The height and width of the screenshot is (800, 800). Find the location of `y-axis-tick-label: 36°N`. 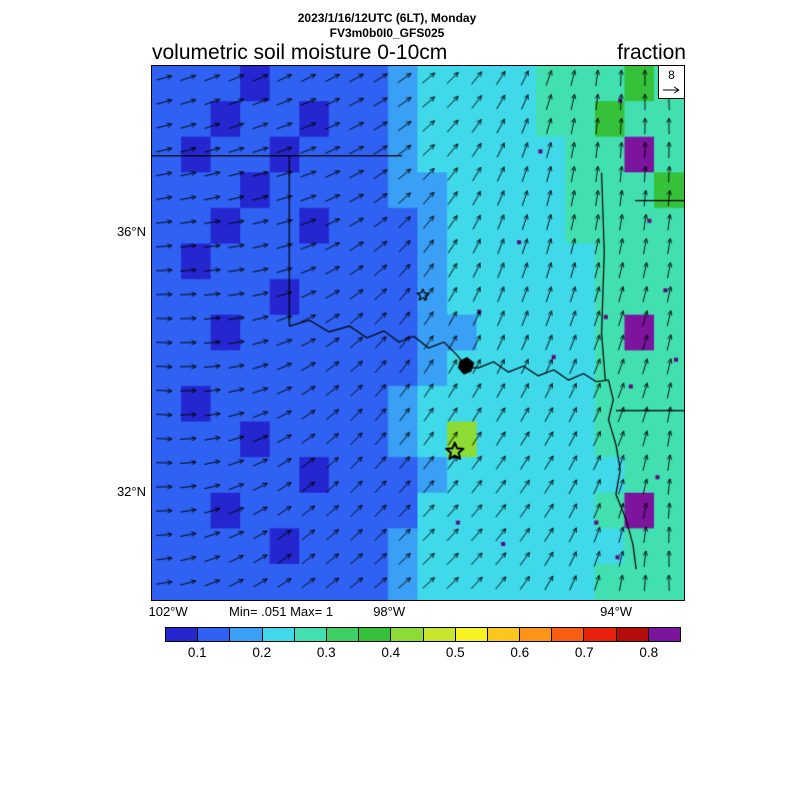

y-axis-tick-label: 36°N is located at coordinates (131, 232).